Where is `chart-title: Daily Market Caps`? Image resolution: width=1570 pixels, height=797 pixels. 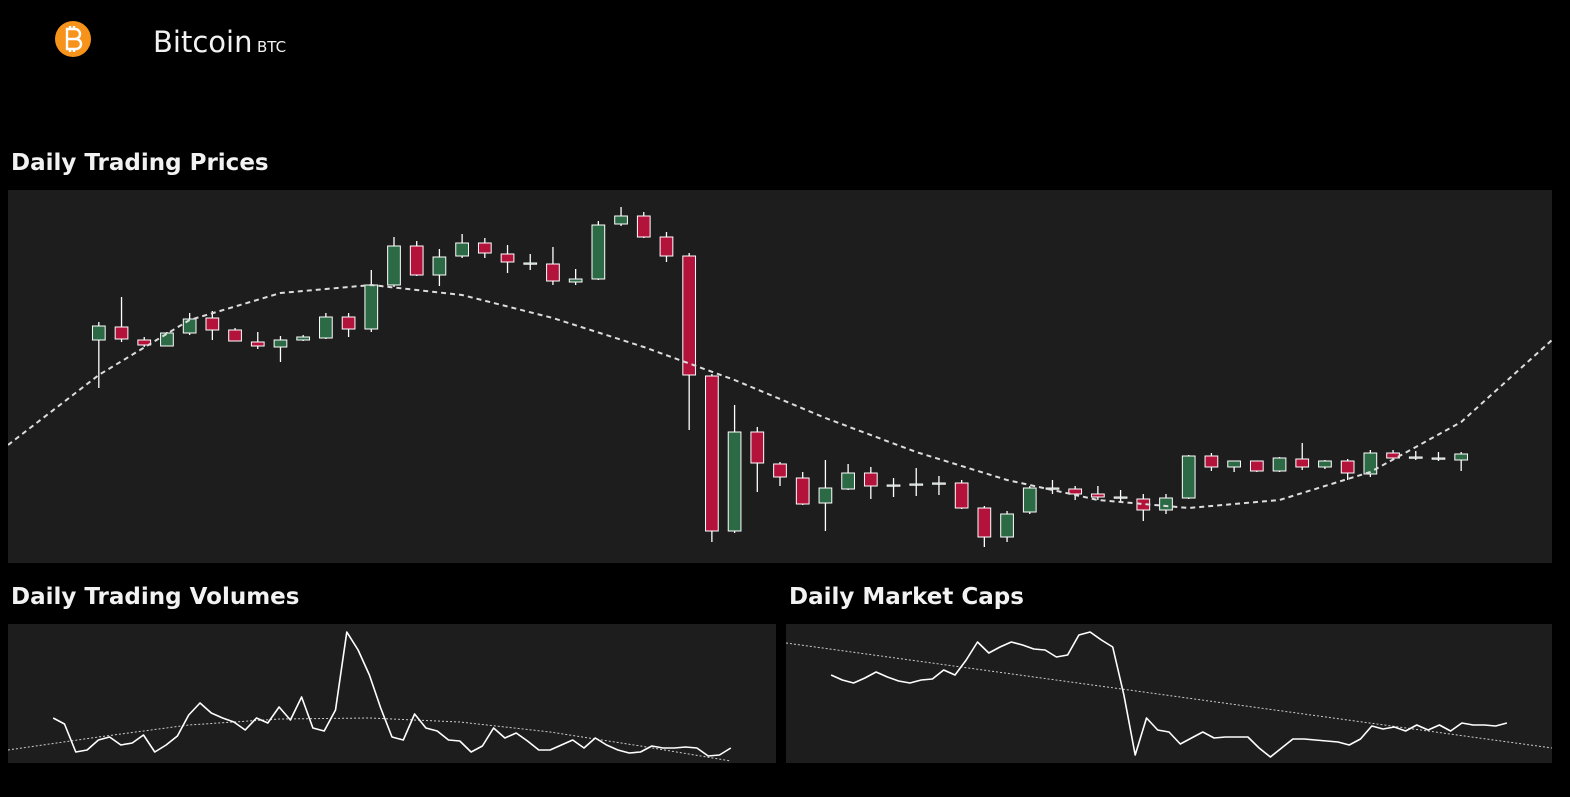
chart-title: Daily Market Caps is located at coordinates (906, 597).